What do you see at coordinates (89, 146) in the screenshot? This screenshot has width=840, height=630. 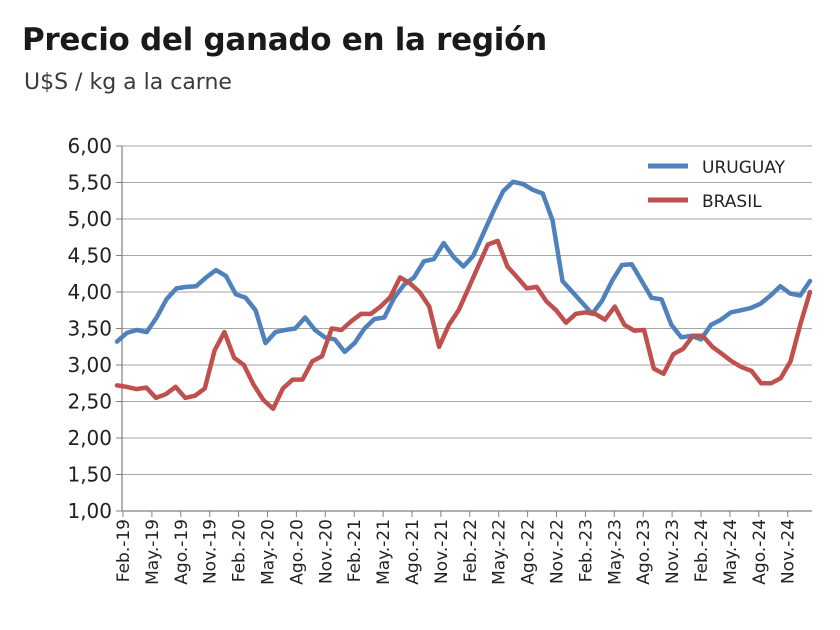 I see `y-tick-label: 6,00` at bounding box center [89, 146].